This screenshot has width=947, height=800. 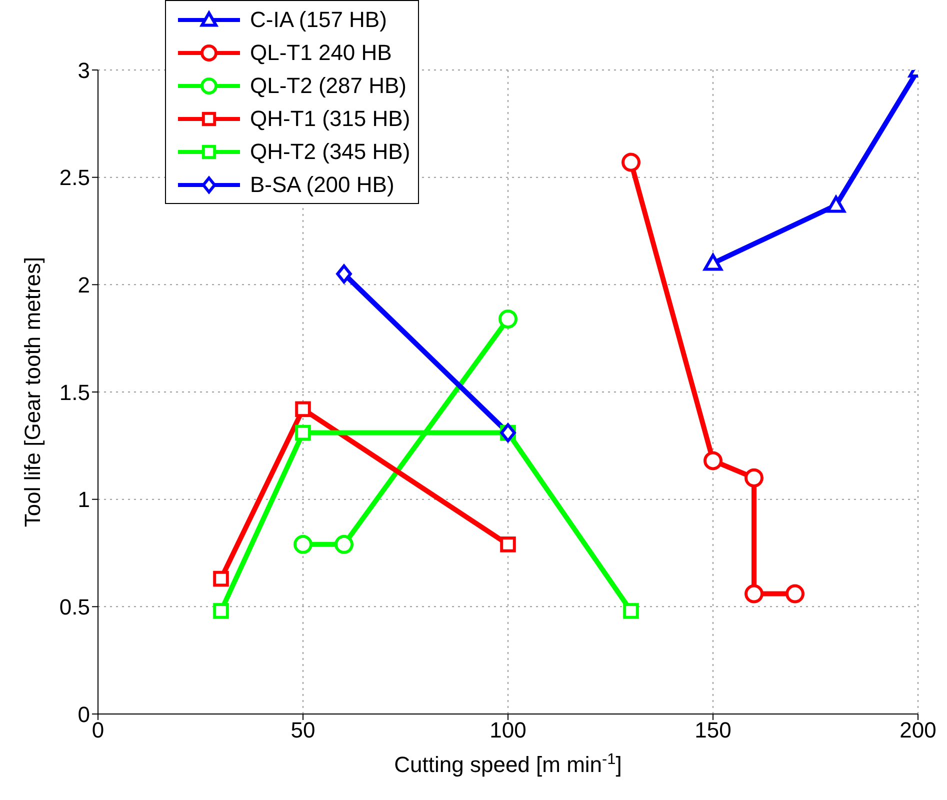 I want to click on legend-label: C-IA (157 HB), so click(x=318, y=19).